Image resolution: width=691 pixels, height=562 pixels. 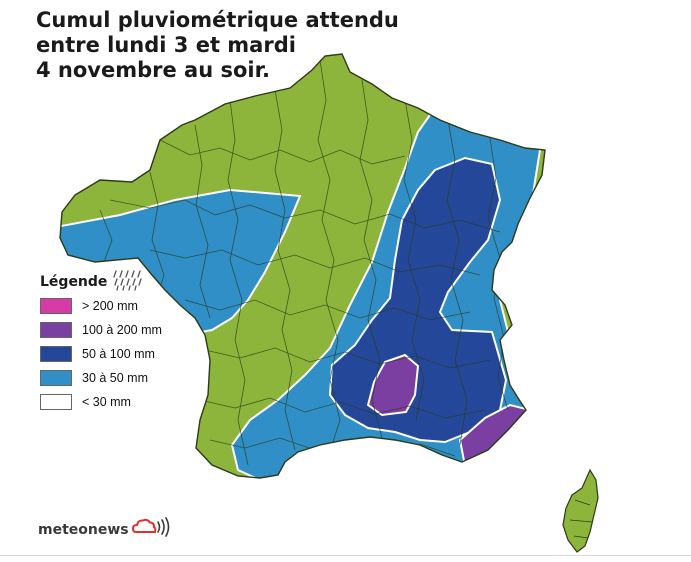 What do you see at coordinates (345, 555) in the screenshot?
I see `footer-divider` at bounding box center [345, 555].